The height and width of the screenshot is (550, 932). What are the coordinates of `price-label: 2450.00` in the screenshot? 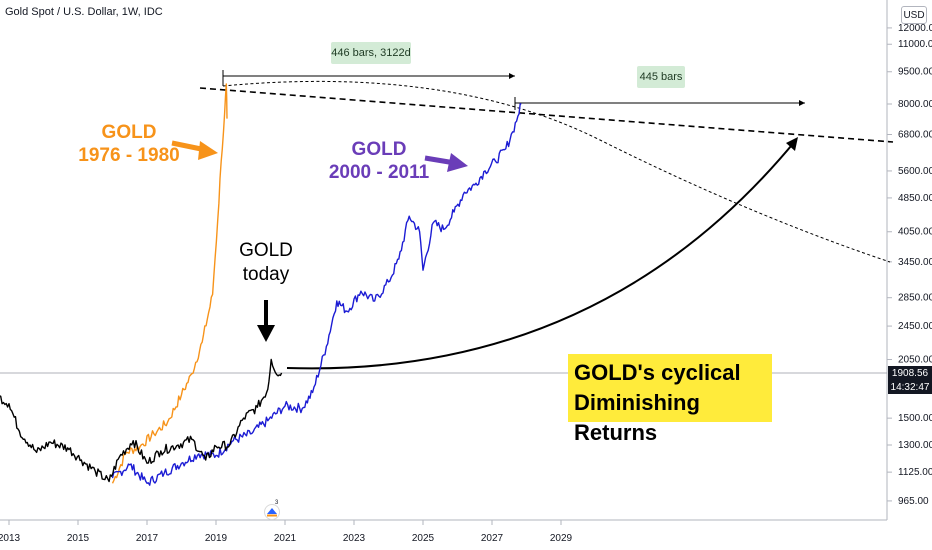 It's located at (915, 326).